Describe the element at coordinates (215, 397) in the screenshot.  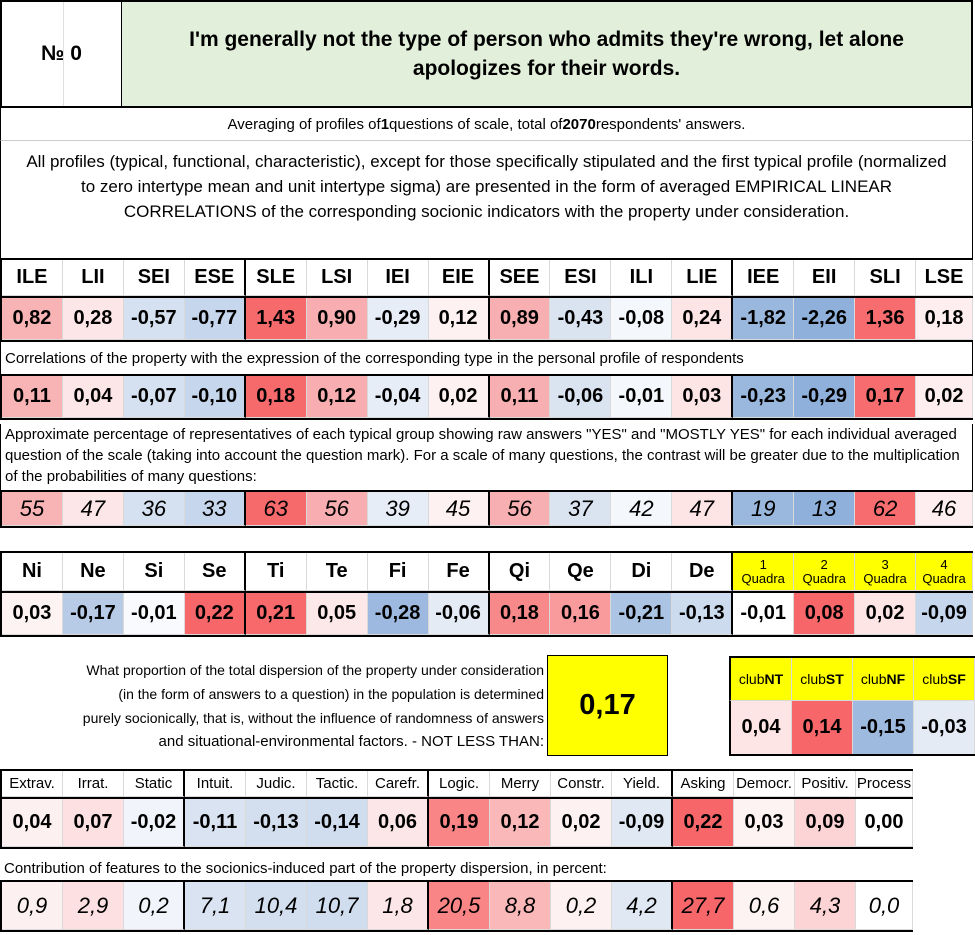
I see `type-correlation-cell-3: -0,10` at that location.